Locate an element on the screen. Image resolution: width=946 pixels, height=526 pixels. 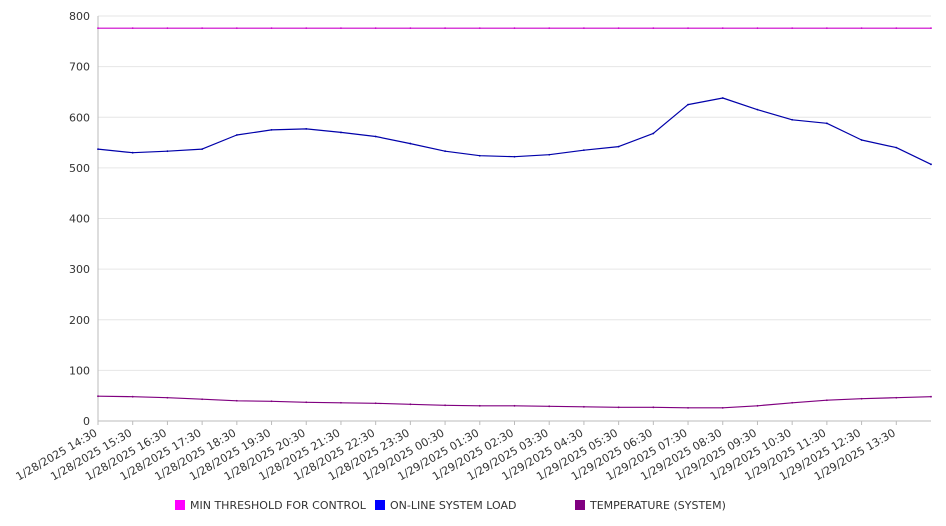
legend-item: MIN THRESHOLD FOR CONTROL is located at coordinates (271, 505).